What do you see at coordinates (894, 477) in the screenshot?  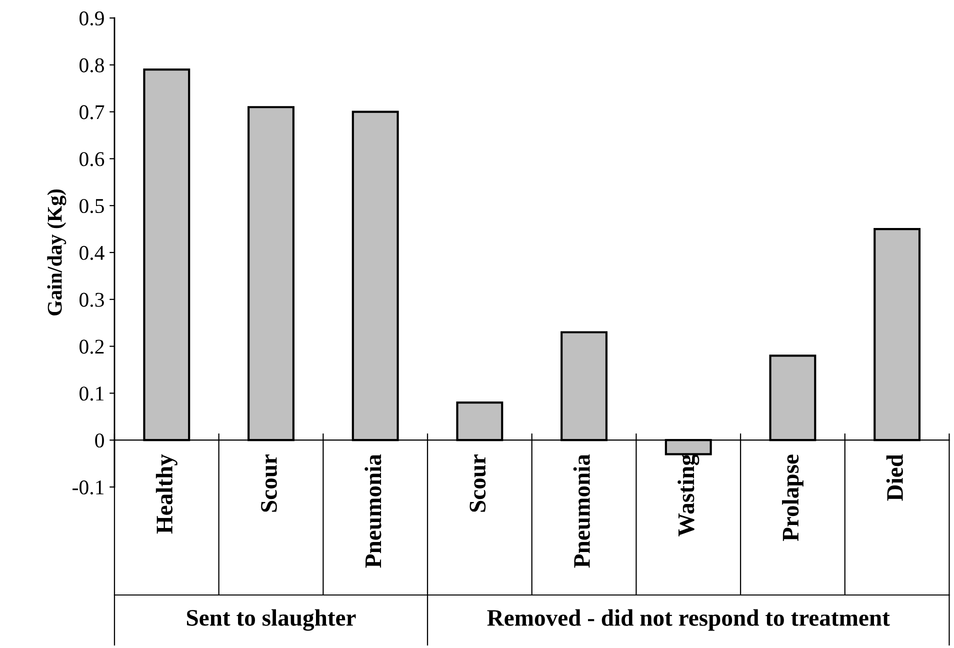 I see `x-tick-label: Died` at bounding box center [894, 477].